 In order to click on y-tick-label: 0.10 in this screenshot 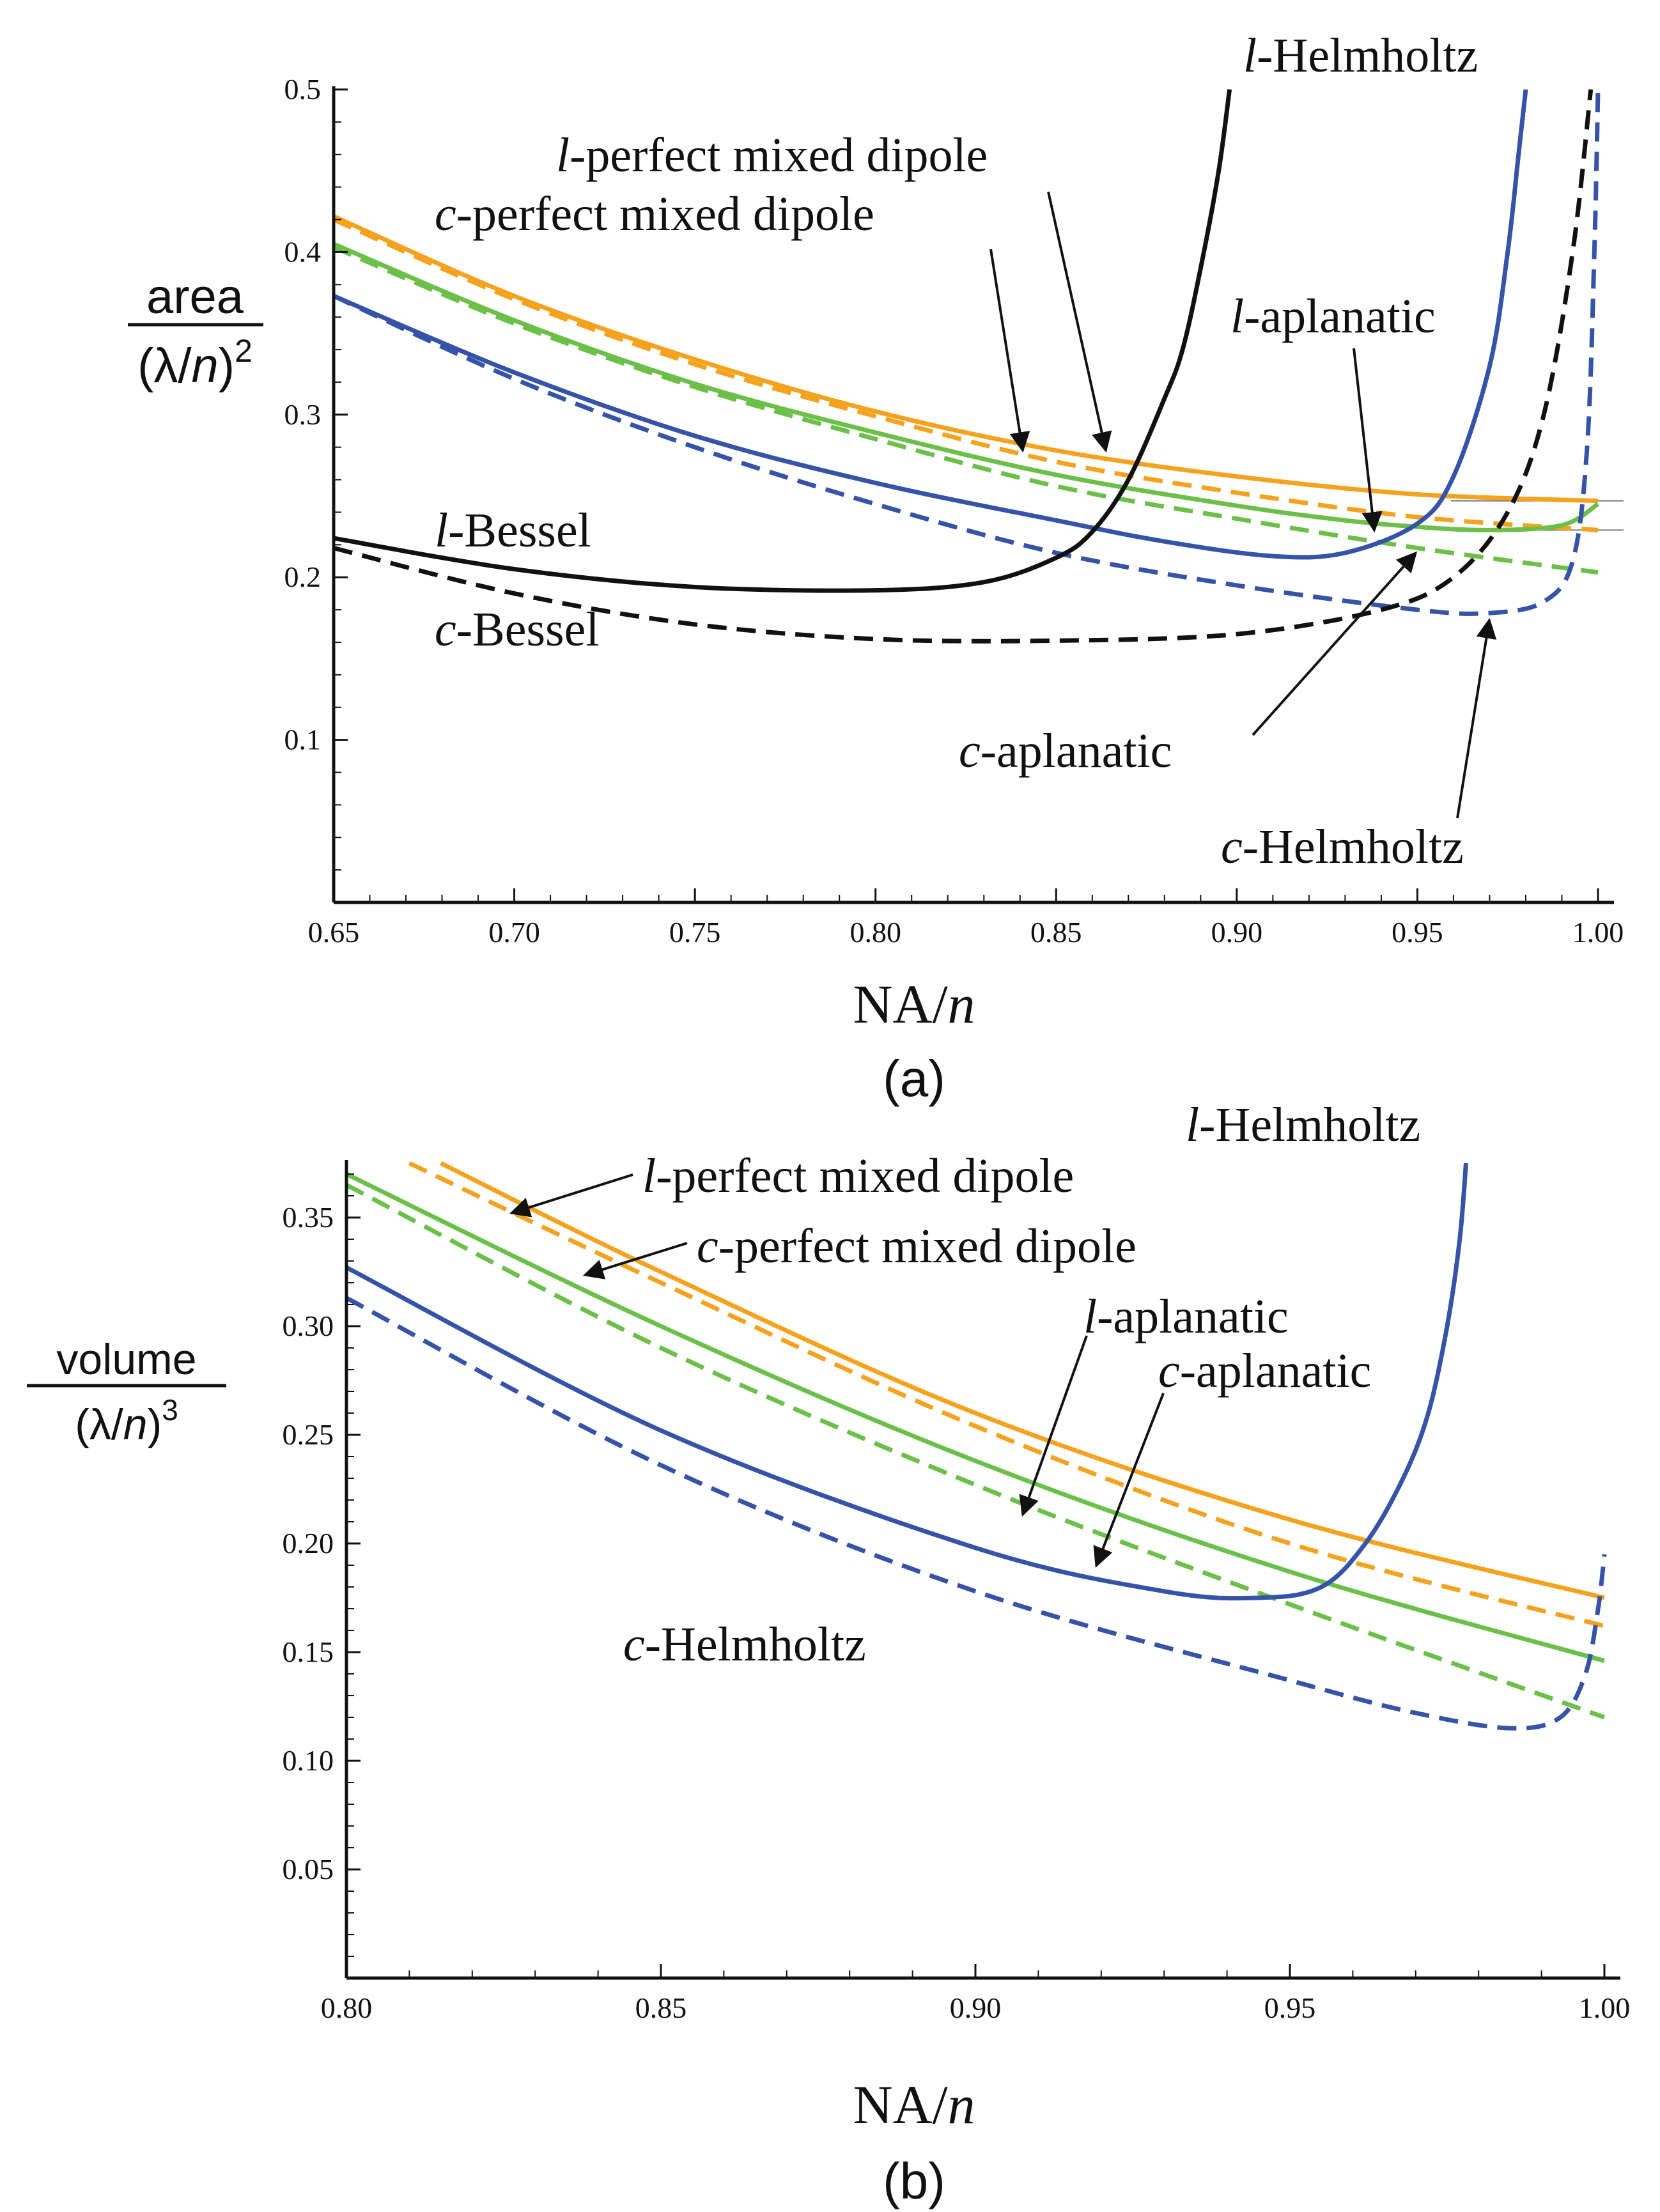, I will do `click(309, 1761)`.